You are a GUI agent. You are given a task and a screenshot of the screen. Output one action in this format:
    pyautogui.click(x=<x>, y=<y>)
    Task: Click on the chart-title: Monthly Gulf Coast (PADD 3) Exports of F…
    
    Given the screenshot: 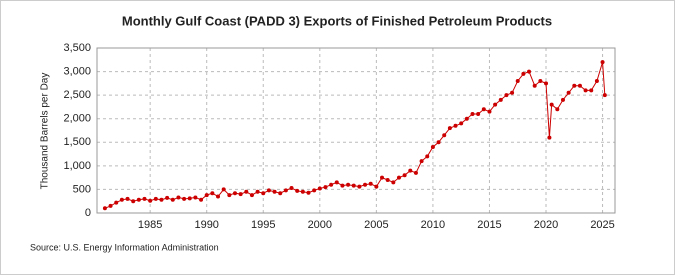 What is the action you would take?
    pyautogui.click(x=337, y=20)
    